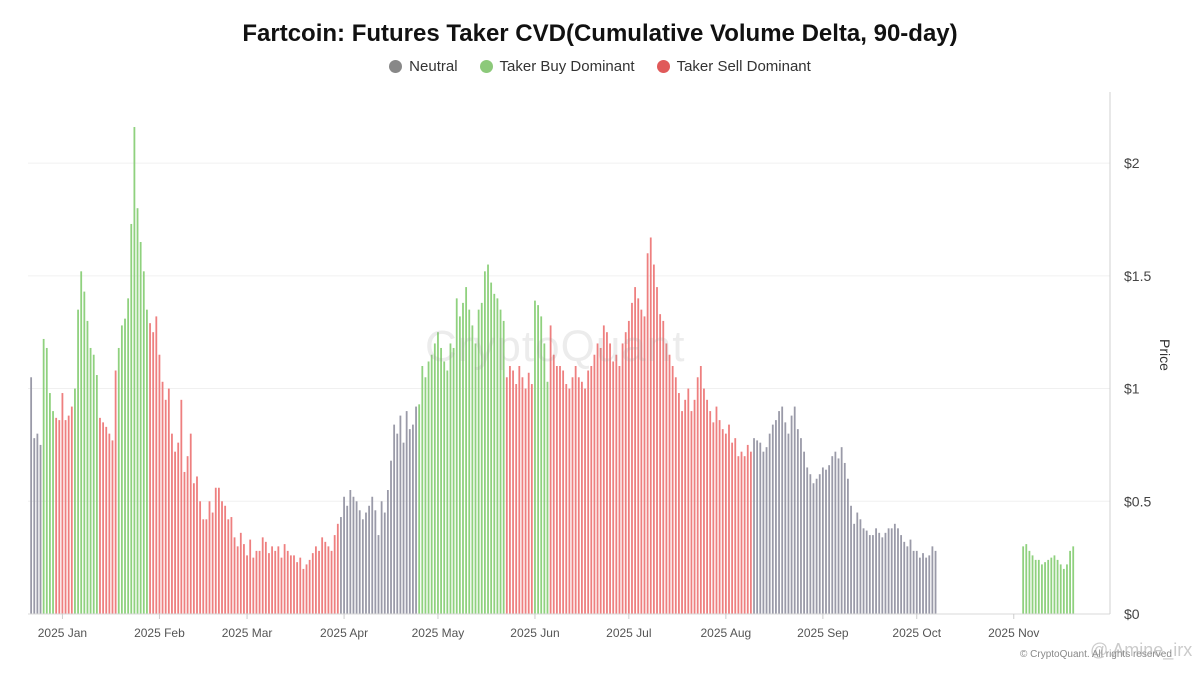 The image size is (1200, 675). I want to click on x-tick-label: 2025 Feb, so click(159, 633).